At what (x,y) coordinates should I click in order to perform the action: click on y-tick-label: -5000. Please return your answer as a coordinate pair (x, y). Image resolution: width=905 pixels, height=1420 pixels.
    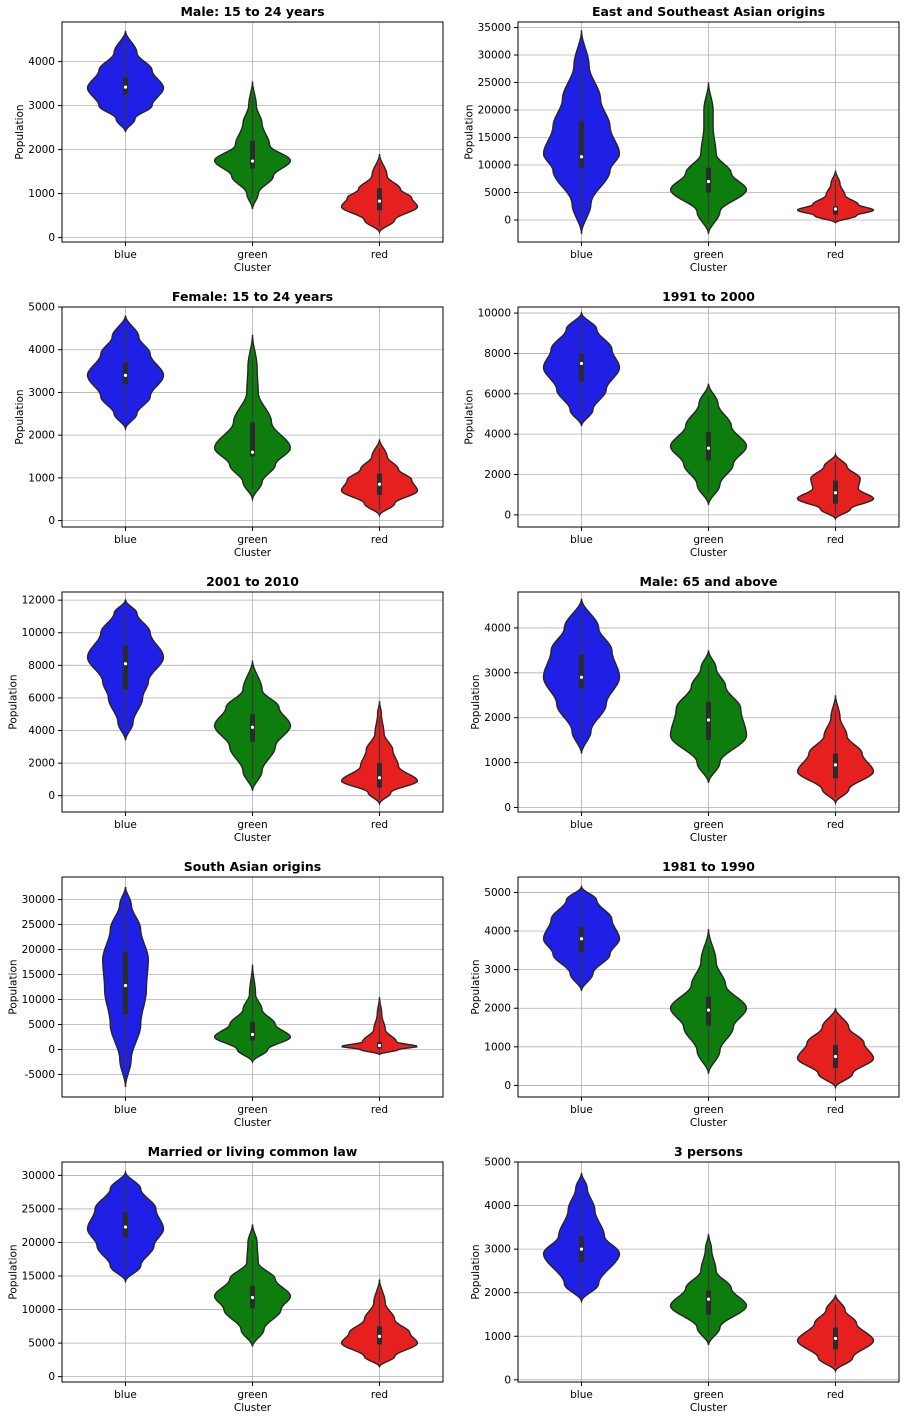
    Looking at the image, I should click on (39, 1075).